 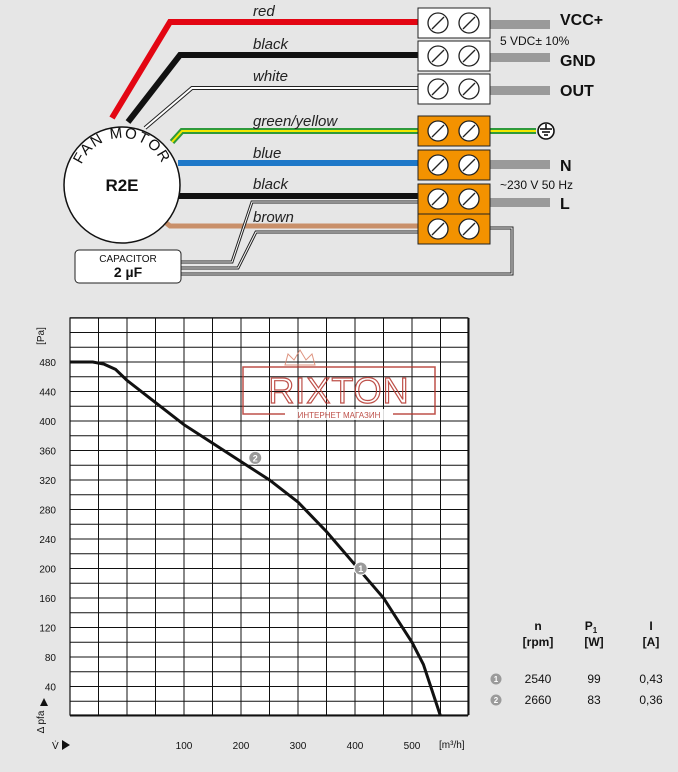 What do you see at coordinates (47, 393) in the screenshot?
I see `y-tick-label: 440` at bounding box center [47, 393].